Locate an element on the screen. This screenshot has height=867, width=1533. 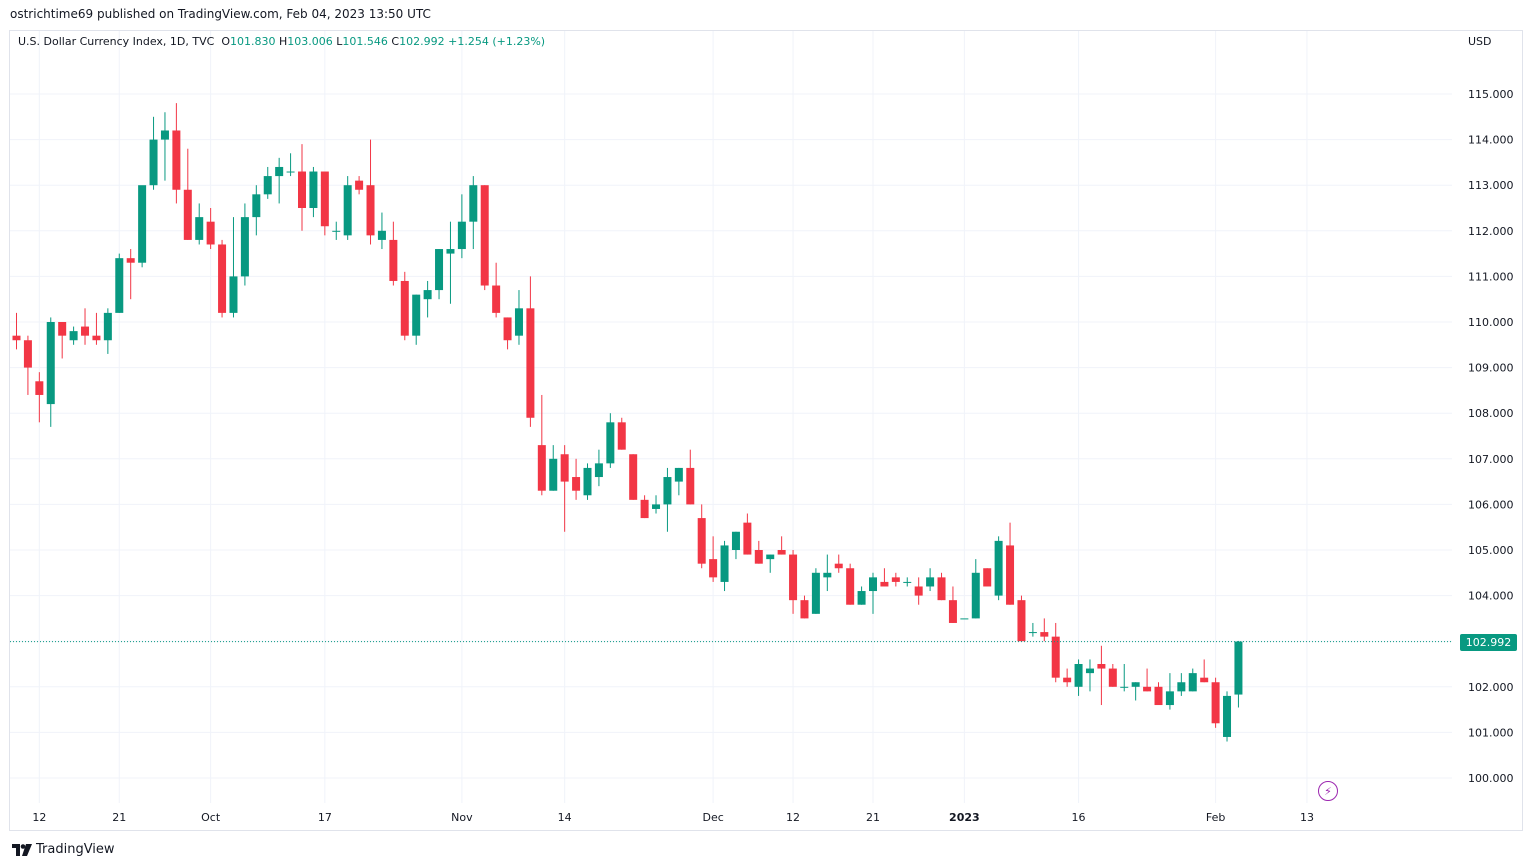
tradingview-logo: TradingView is located at coordinates (63, 849).